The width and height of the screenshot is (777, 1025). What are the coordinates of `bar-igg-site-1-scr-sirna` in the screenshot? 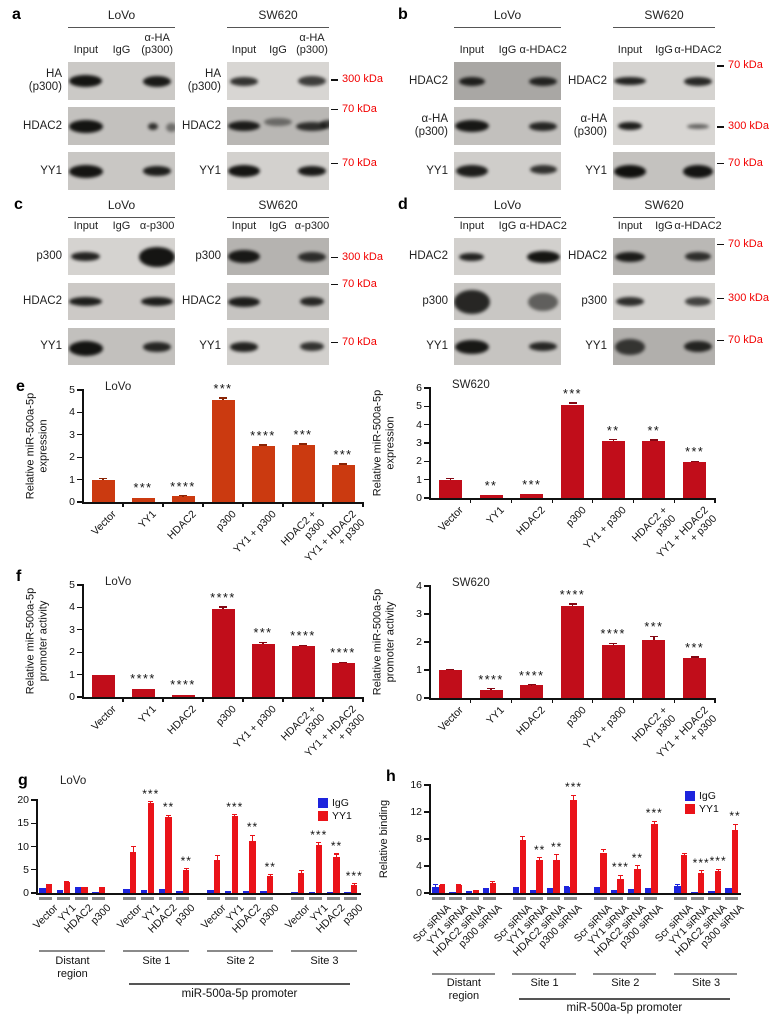 It's located at (516, 889).